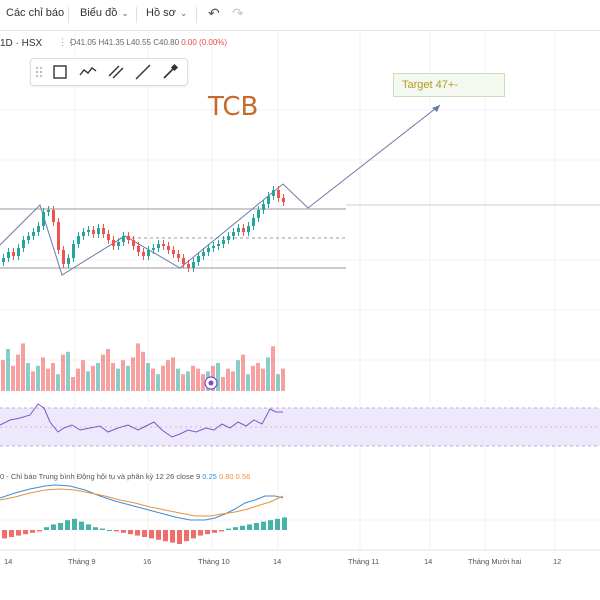  What do you see at coordinates (104, 13) in the screenshot?
I see `chart-type-button: Biểu đồ ⌄` at bounding box center [104, 13].